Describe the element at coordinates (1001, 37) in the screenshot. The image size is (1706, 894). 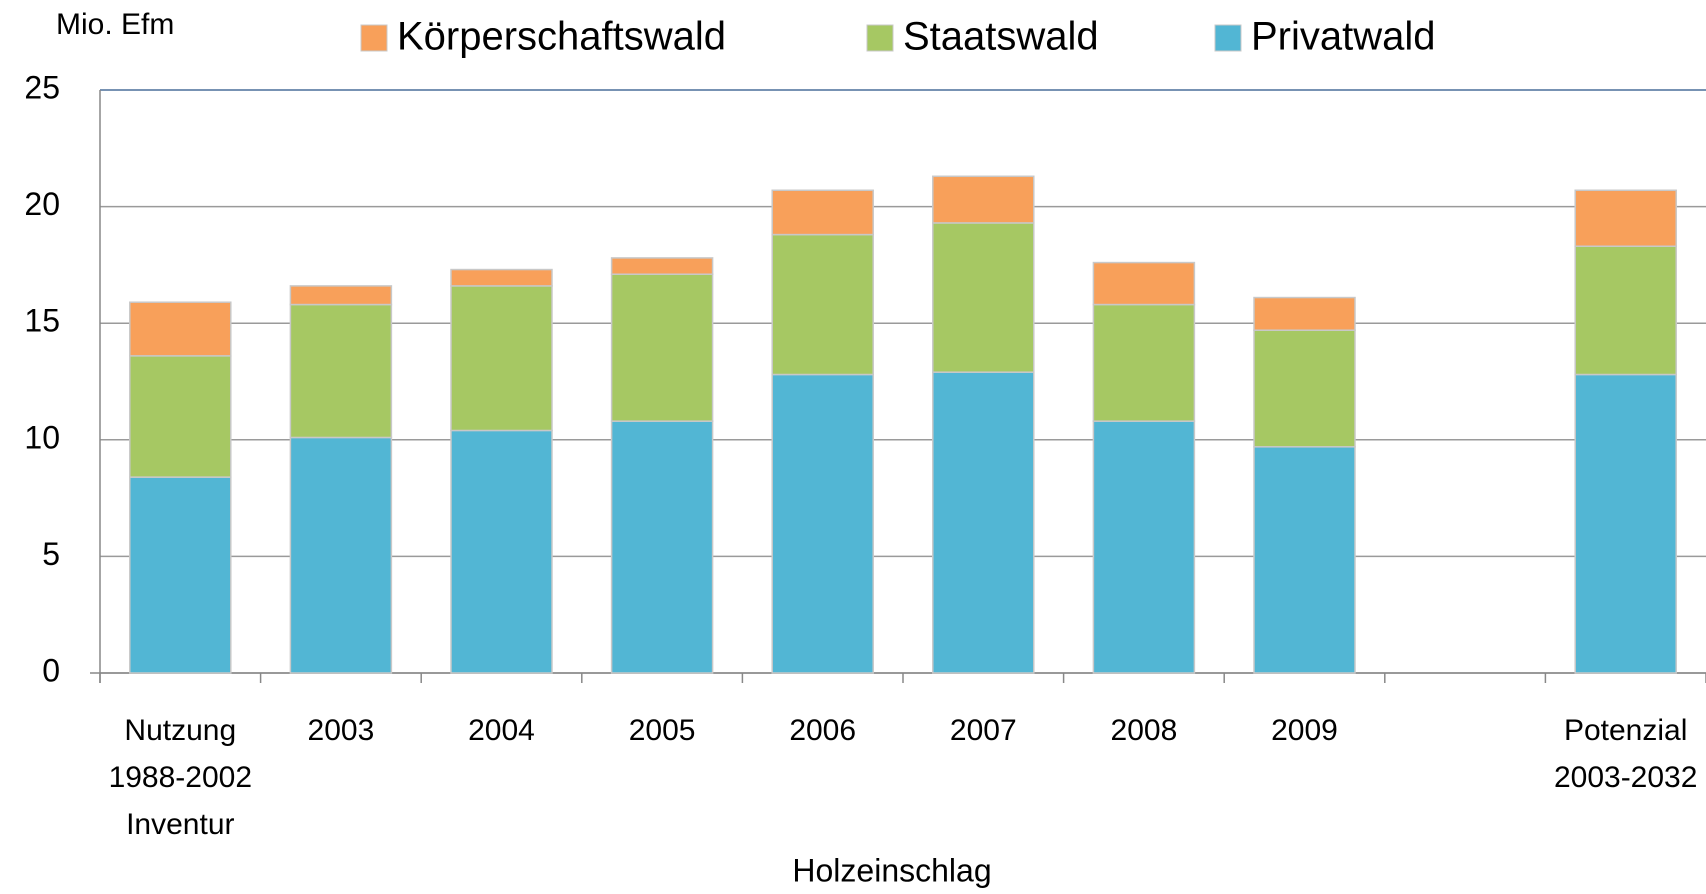
I see `legend-label: Staatswald` at that location.